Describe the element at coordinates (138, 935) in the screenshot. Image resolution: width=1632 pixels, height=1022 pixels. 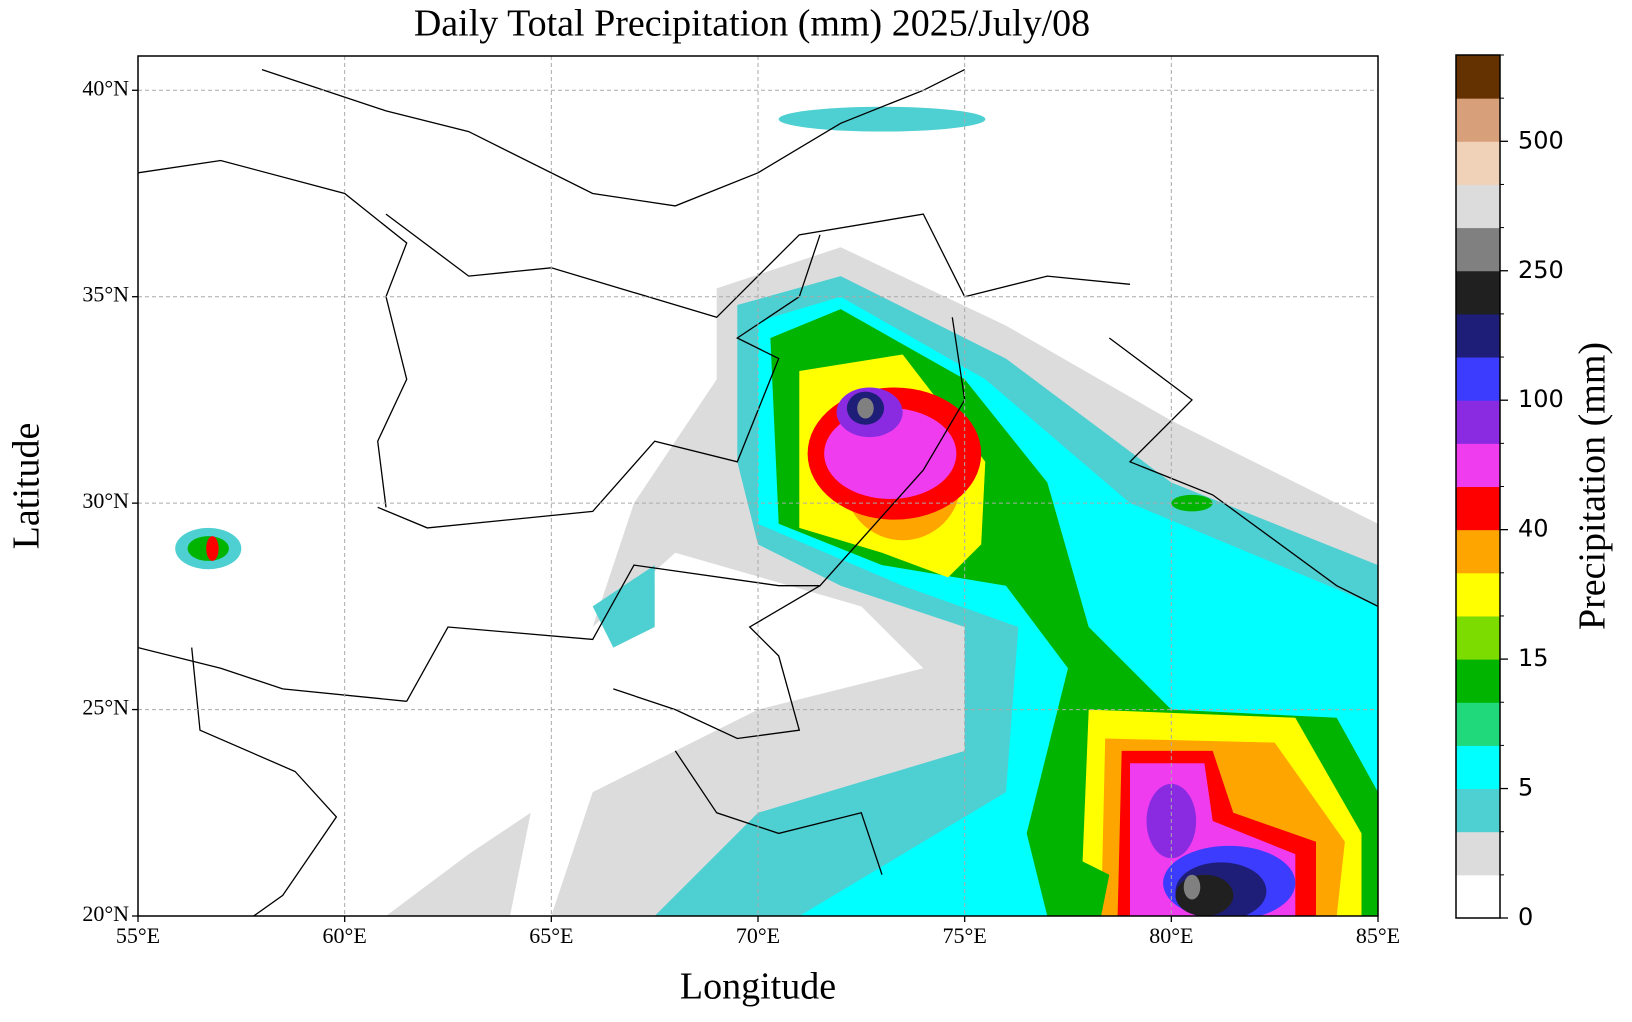
I see `x-tick-label: 55°E` at that location.